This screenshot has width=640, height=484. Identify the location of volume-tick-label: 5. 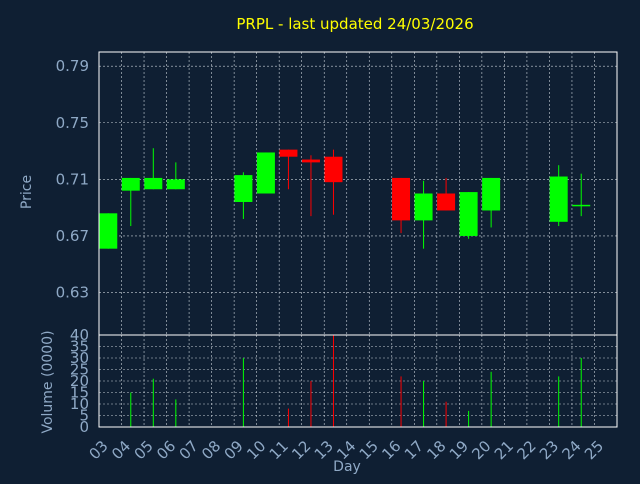
(84, 416).